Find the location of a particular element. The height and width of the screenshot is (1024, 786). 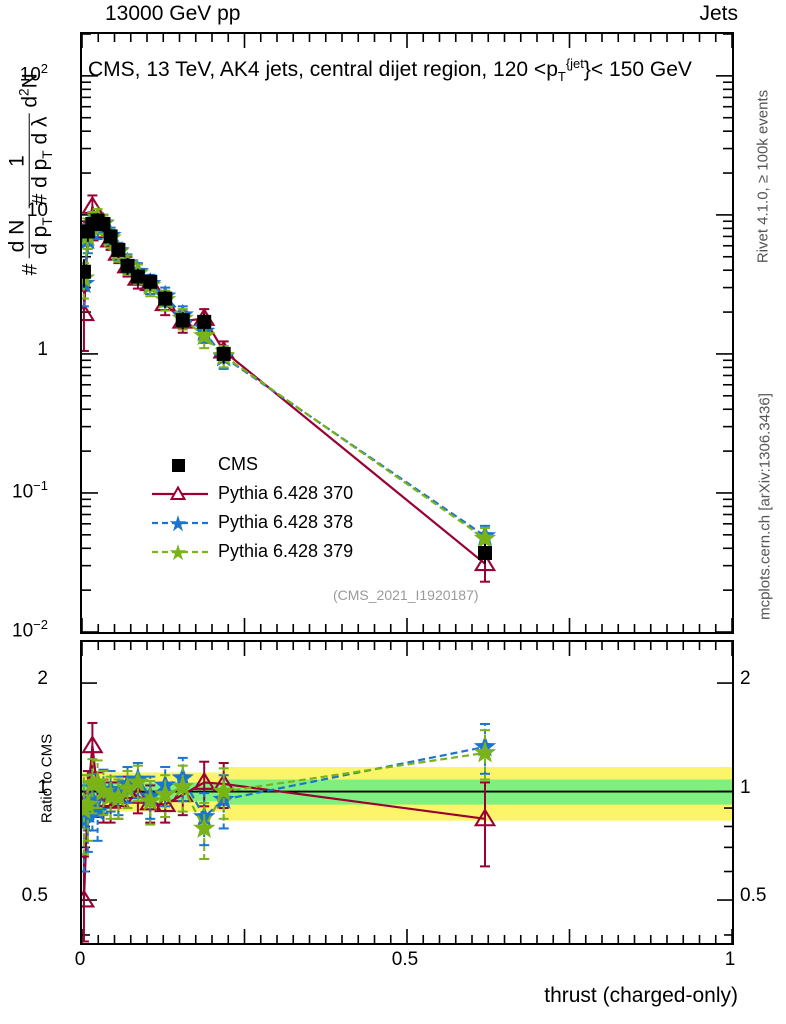

main-y-tick-label: 10² is located at coordinates (33, 73).